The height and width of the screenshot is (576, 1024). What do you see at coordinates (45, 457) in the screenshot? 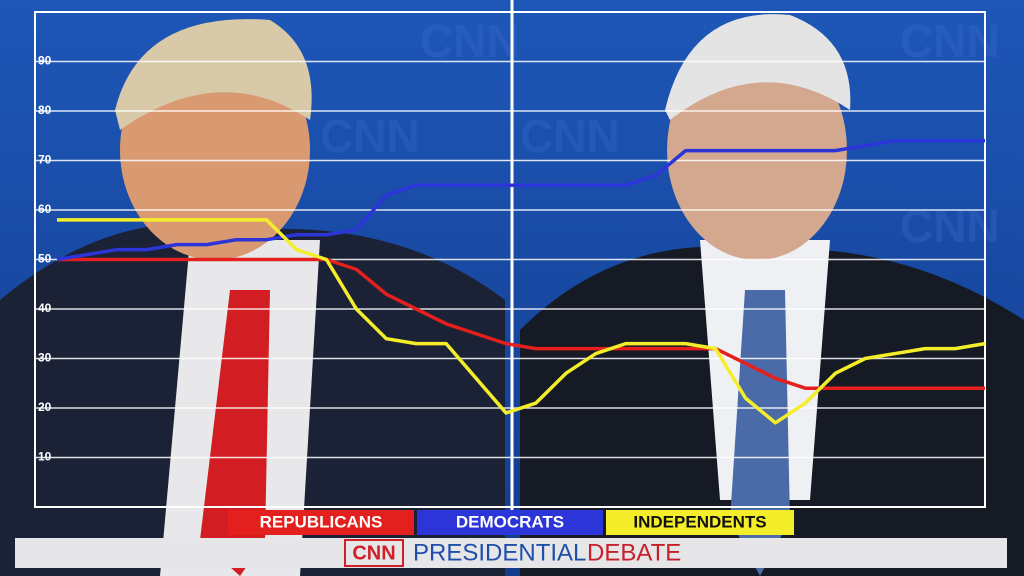
I see `y-tick-label: 10` at bounding box center [45, 457].